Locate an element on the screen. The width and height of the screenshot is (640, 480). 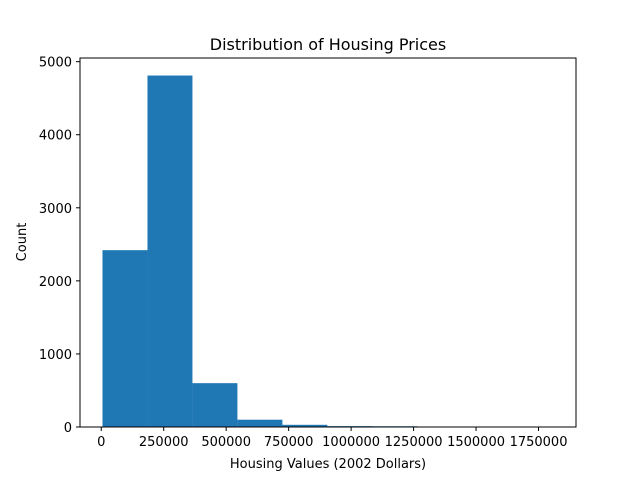
x-axis-label: Housing Values (2002 Dollars) is located at coordinates (328, 464).